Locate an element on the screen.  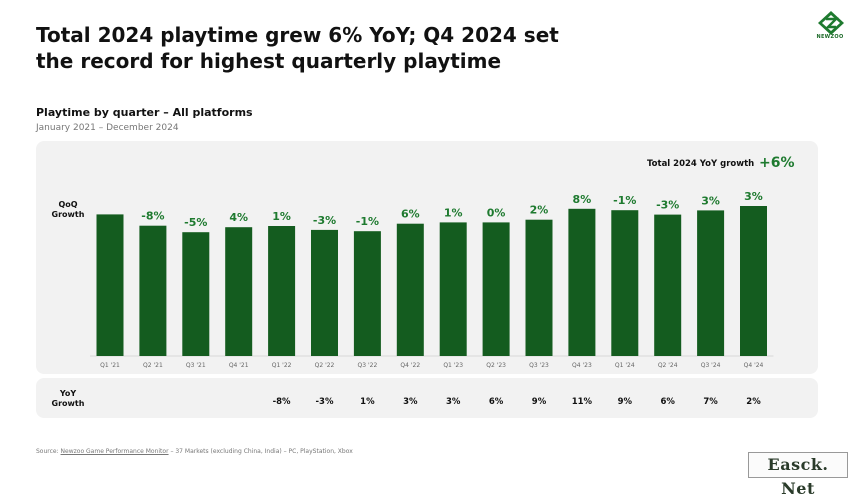
x-tick-label: Q4 '21 is located at coordinates (239, 365).